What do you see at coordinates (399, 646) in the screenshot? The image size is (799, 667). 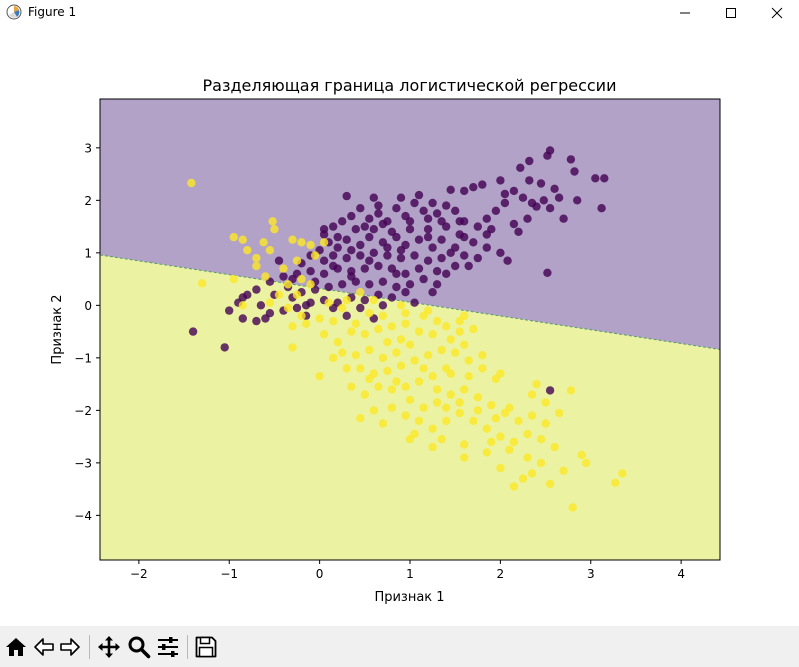 I see `navigation-toolbar` at bounding box center [399, 646].